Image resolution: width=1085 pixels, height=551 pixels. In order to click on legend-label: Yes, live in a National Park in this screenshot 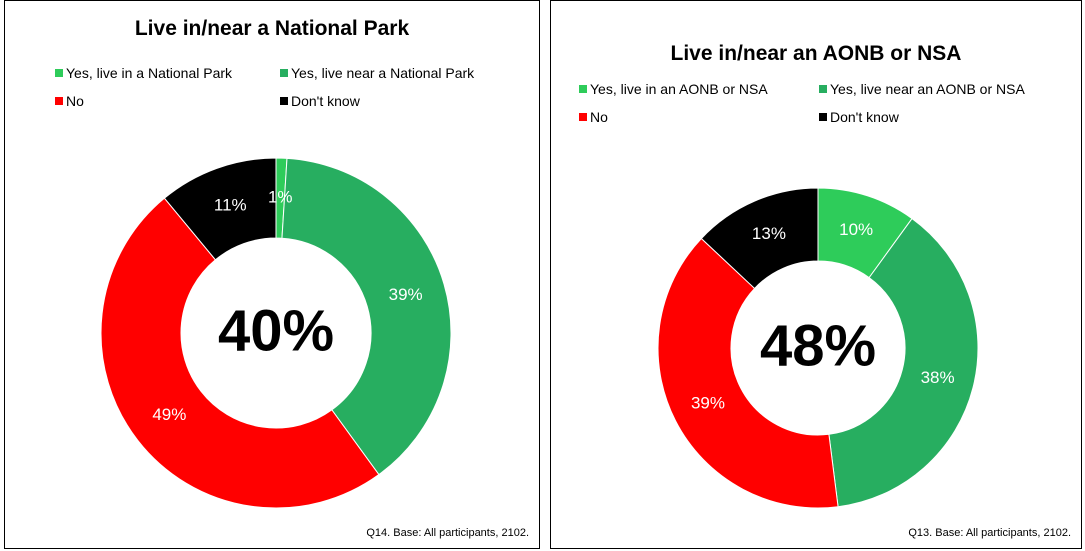, I will do `click(149, 73)`.